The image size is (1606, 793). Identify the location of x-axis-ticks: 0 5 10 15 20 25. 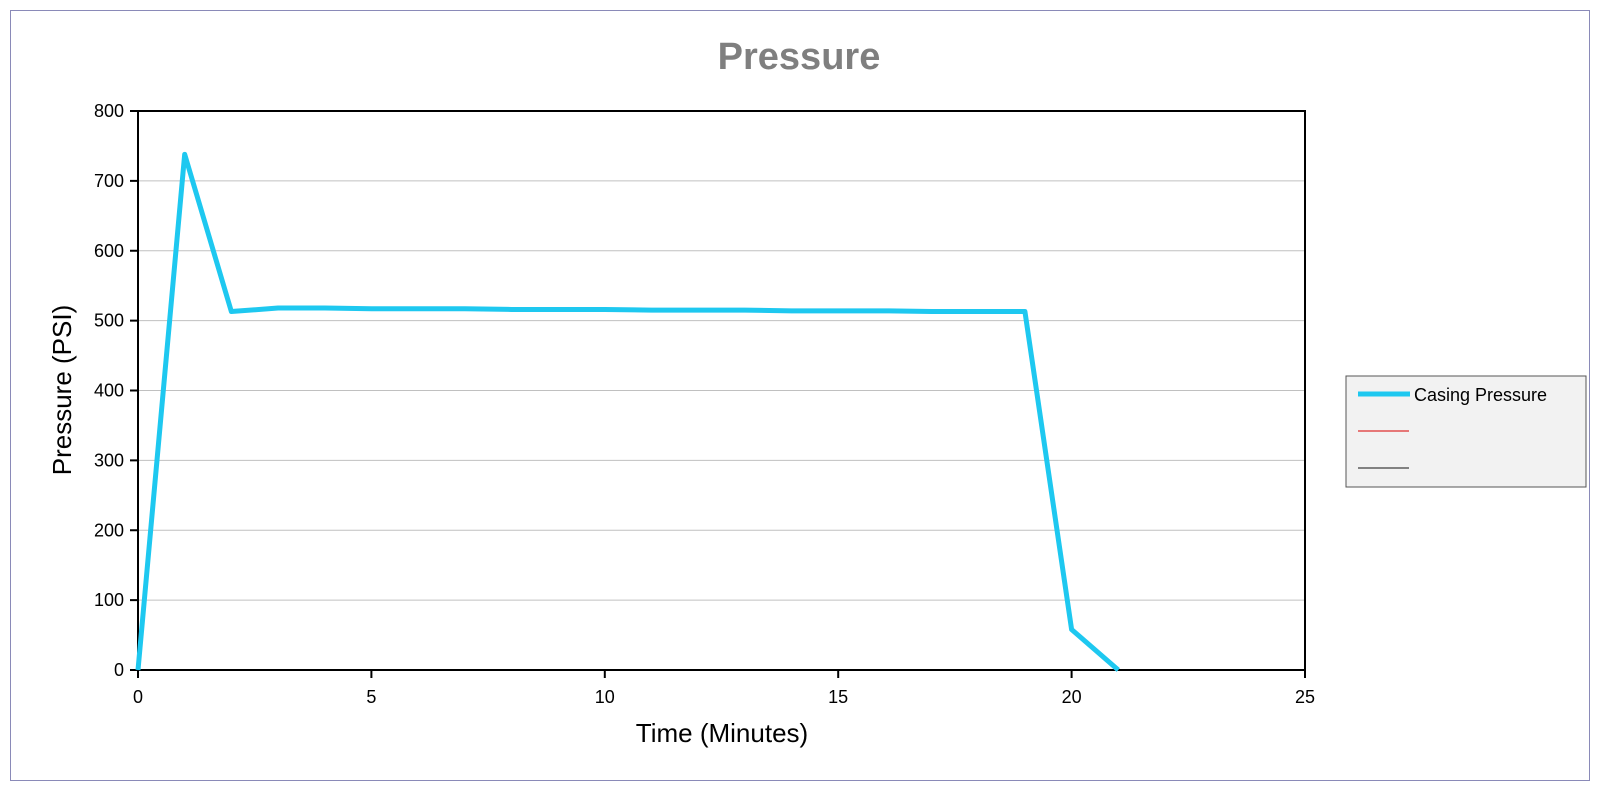
(724, 688).